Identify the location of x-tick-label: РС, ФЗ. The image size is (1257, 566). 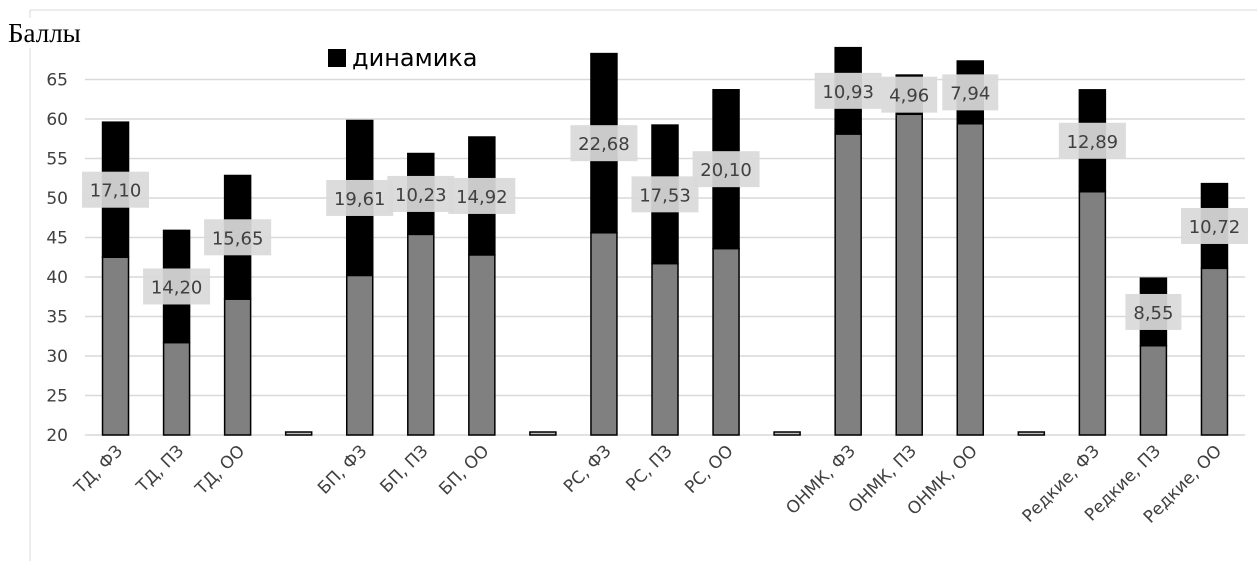
(587, 468).